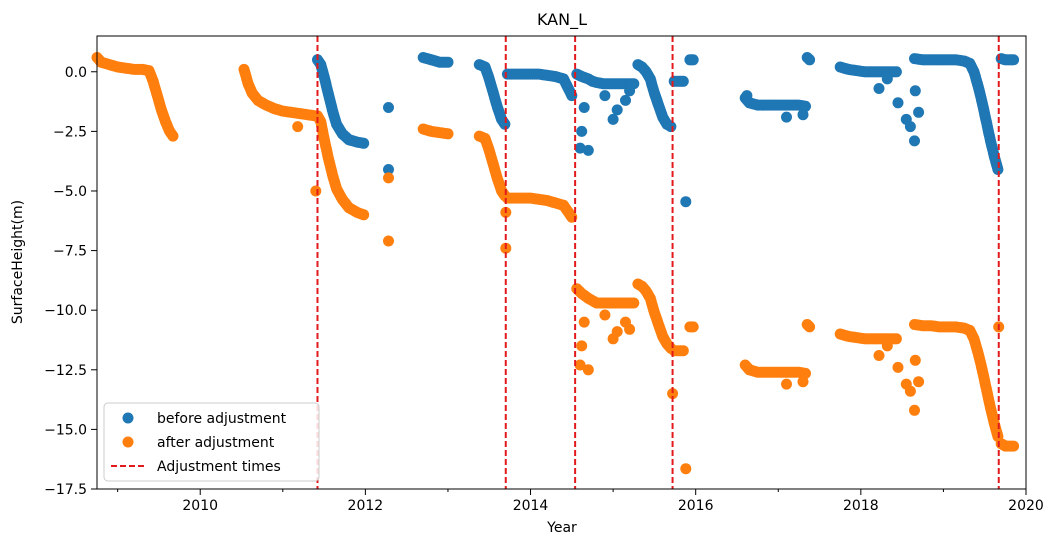  I want to click on y-tick-label: −7.5, so click(70, 252).